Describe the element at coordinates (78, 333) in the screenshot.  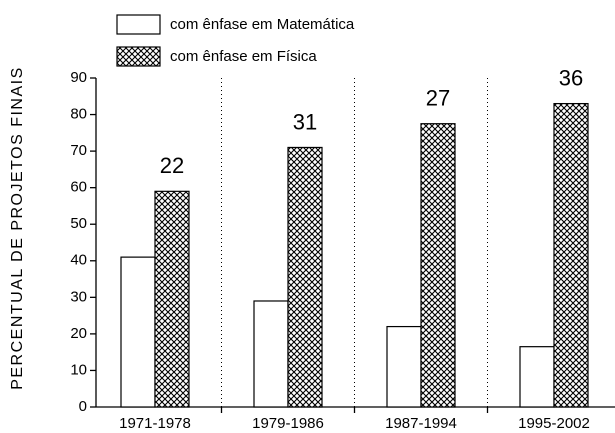
I see `y-tick-label: 20` at that location.